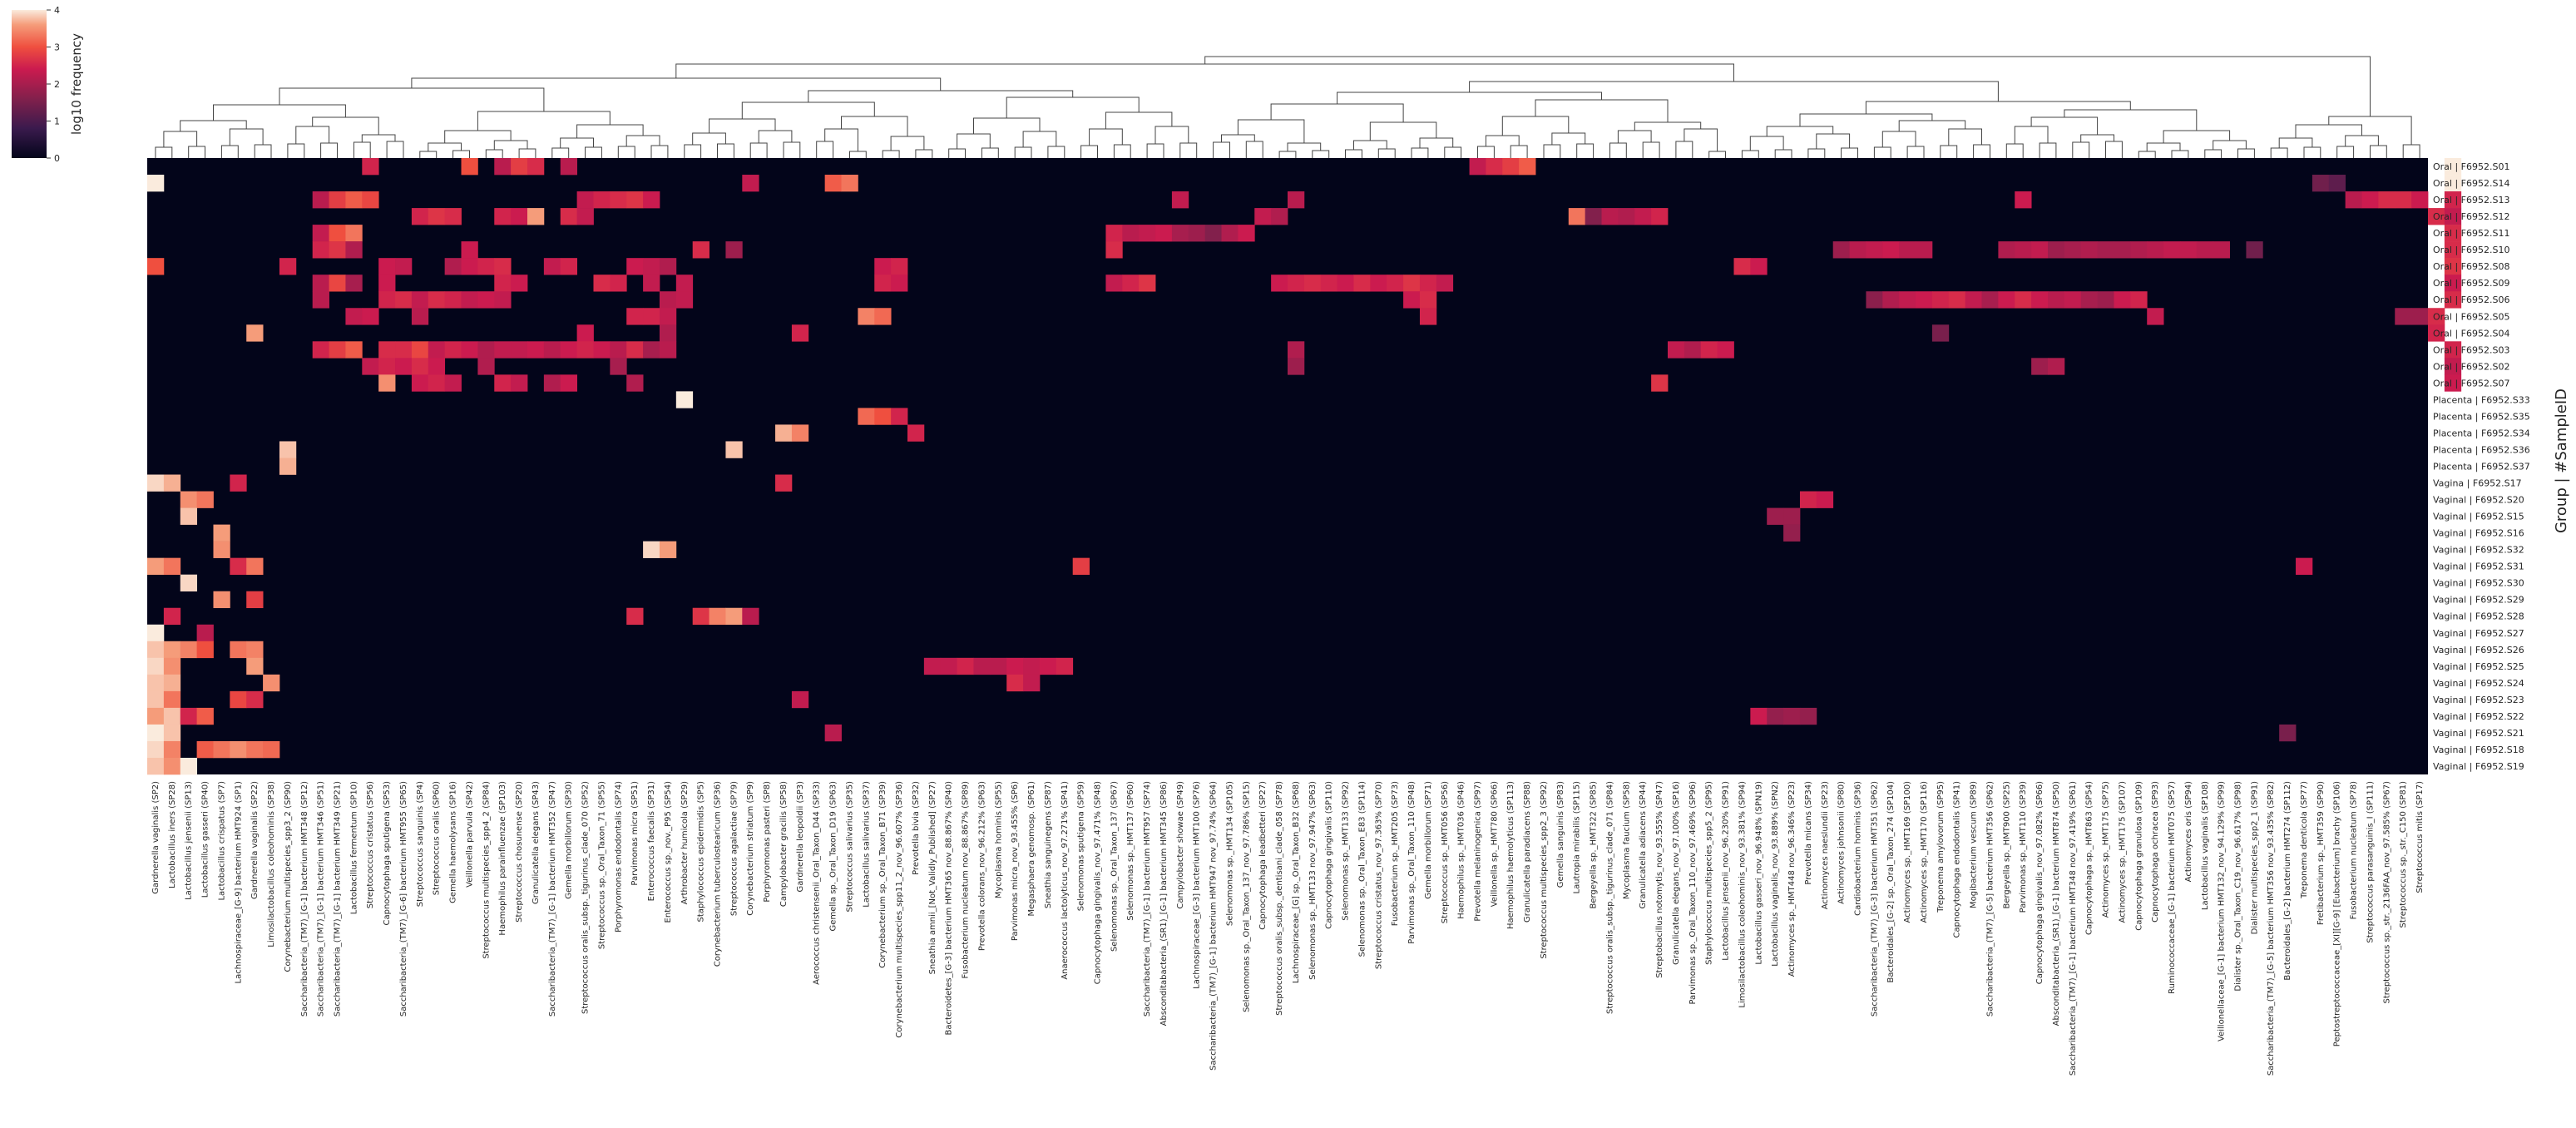  Describe the element at coordinates (1577, 837) in the screenshot. I see `column-label: Lautropia mirabilis (SP115)` at that location.